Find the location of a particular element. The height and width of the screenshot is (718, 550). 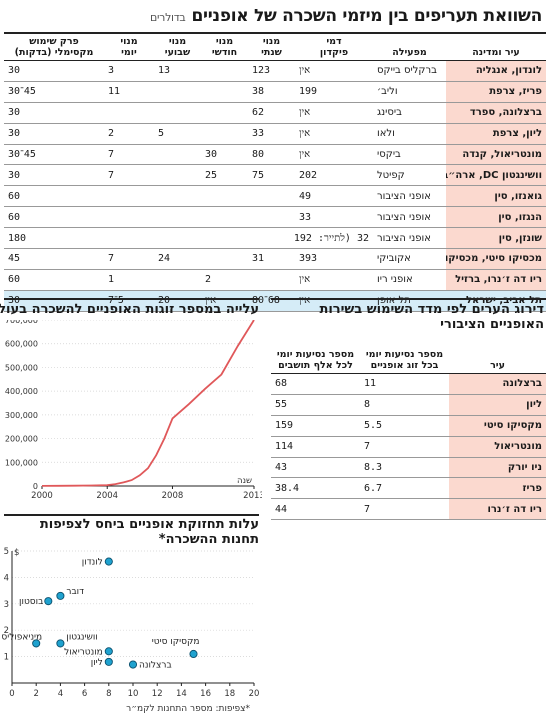

y-tick-label: 0 is located at coordinates (35, 486).